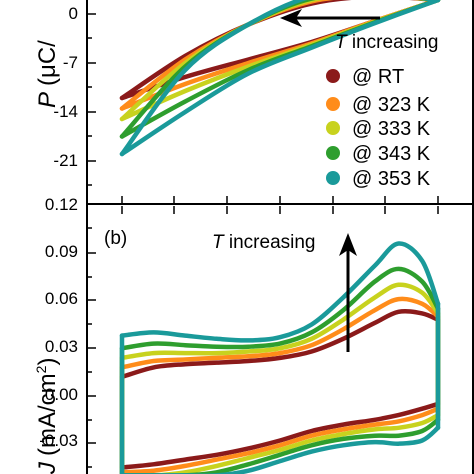 The height and width of the screenshot is (474, 474). Describe the element at coordinates (387, 42) in the screenshot. I see `top-annotation: T increasing` at that location.